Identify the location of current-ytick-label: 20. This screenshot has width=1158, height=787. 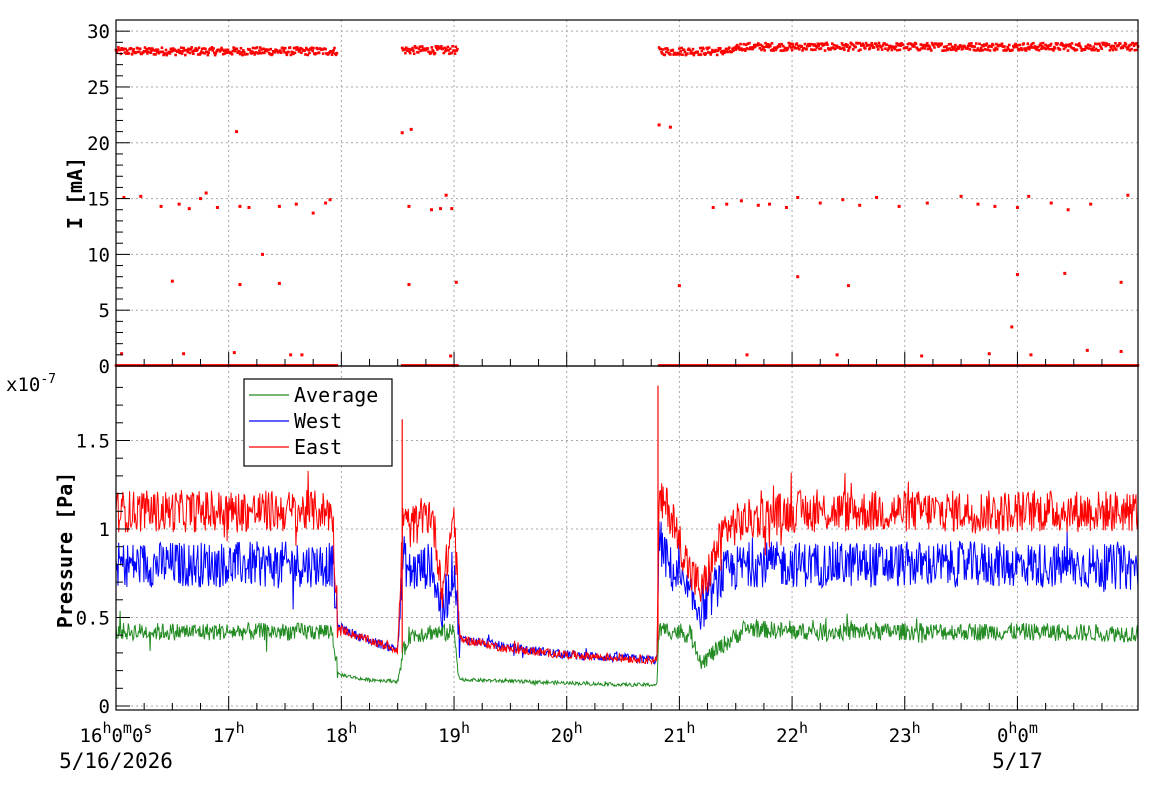
(98, 144).